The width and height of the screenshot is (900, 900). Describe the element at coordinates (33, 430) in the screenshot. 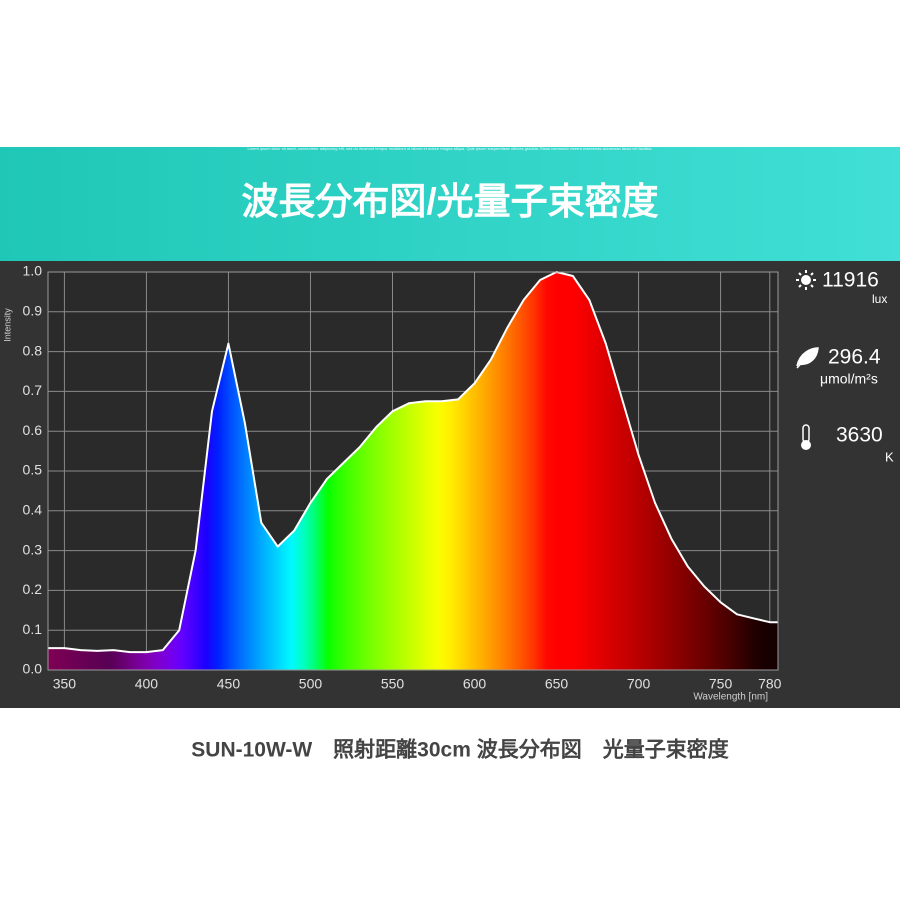

I see `y-tick-label: 0.6` at that location.